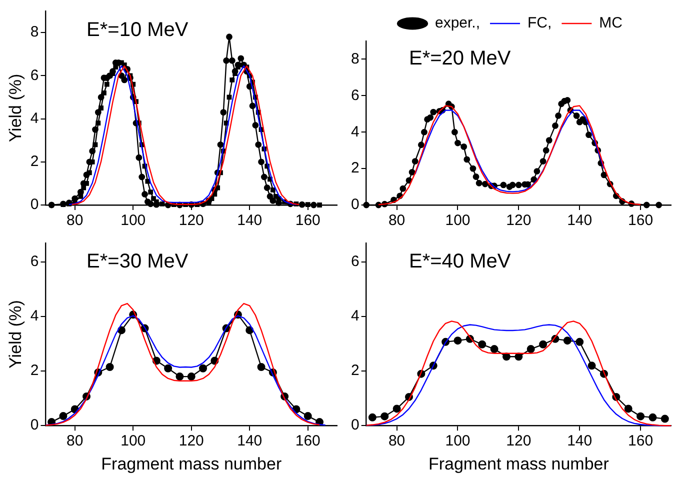 This screenshot has height=477, width=679. What do you see at coordinates (137, 261) in the screenshot?
I see `annotation: E*=30 MeV` at bounding box center [137, 261].